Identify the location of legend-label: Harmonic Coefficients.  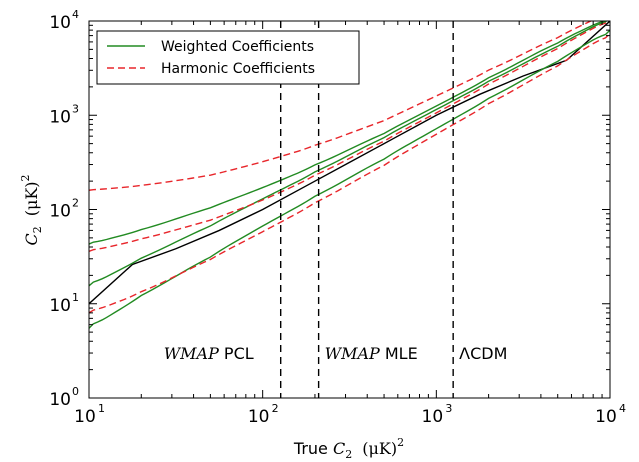
(238, 69).